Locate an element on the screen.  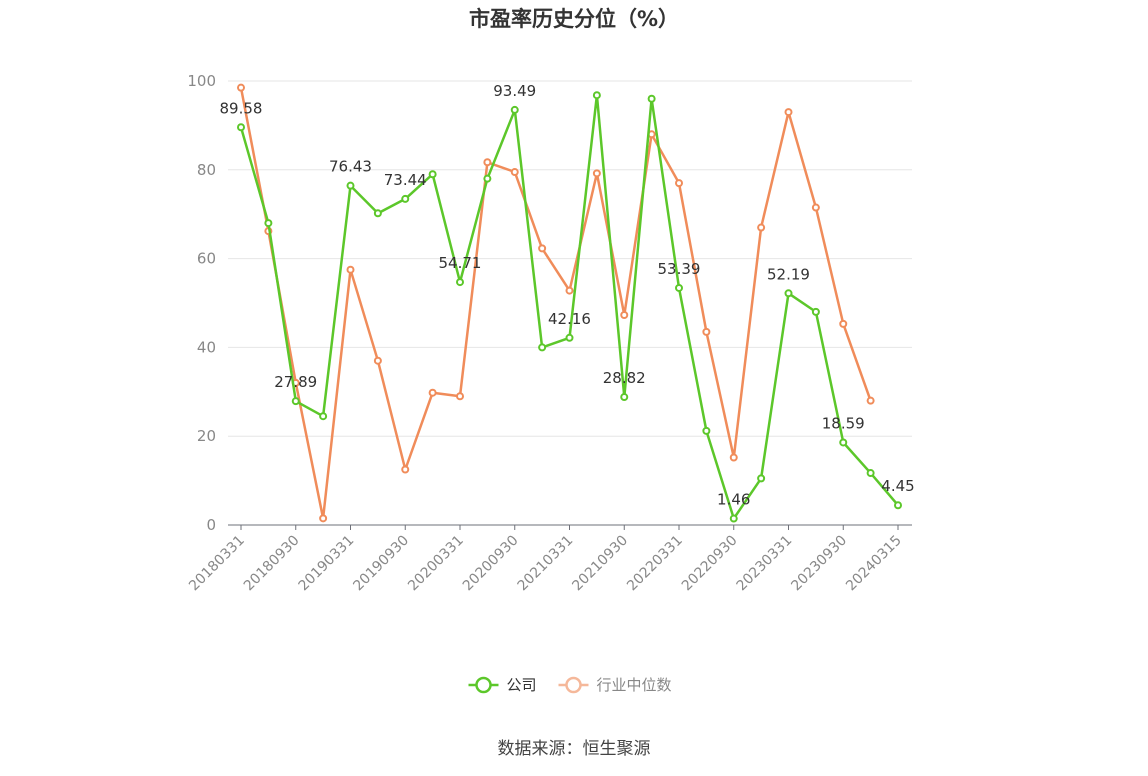
x-tick-label: 20190930 is located at coordinates (381, 564).